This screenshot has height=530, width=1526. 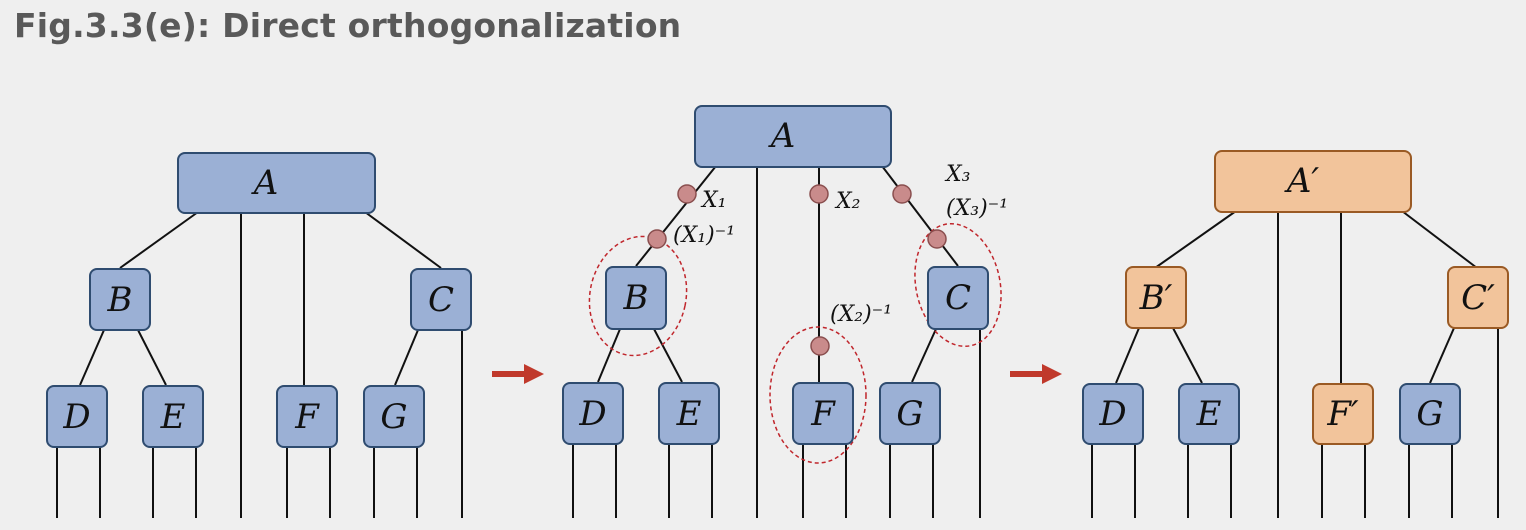 I want to click on gate-x2-label: X₂, so click(x=847, y=201).